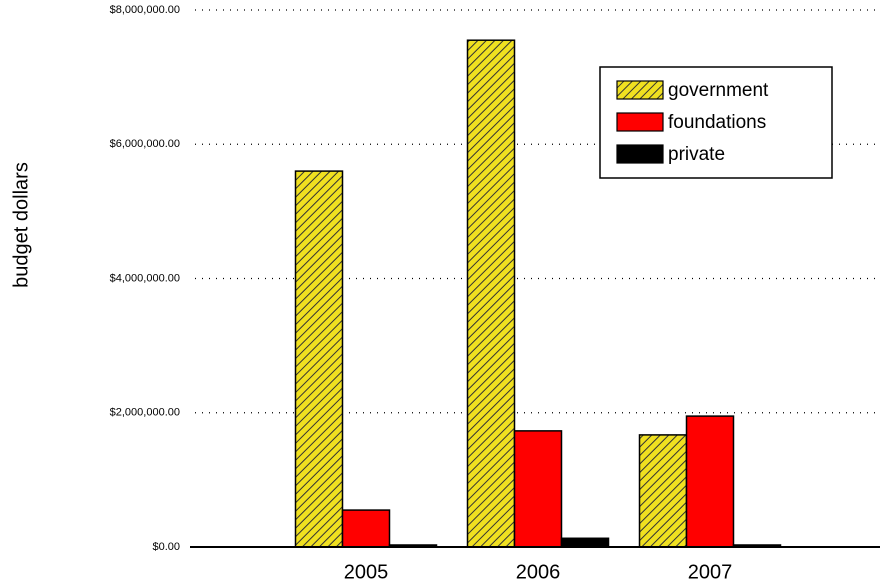 This screenshot has width=886, height=586. Describe the element at coordinates (166, 547) in the screenshot. I see `y-tick-label: $0.00` at that location.